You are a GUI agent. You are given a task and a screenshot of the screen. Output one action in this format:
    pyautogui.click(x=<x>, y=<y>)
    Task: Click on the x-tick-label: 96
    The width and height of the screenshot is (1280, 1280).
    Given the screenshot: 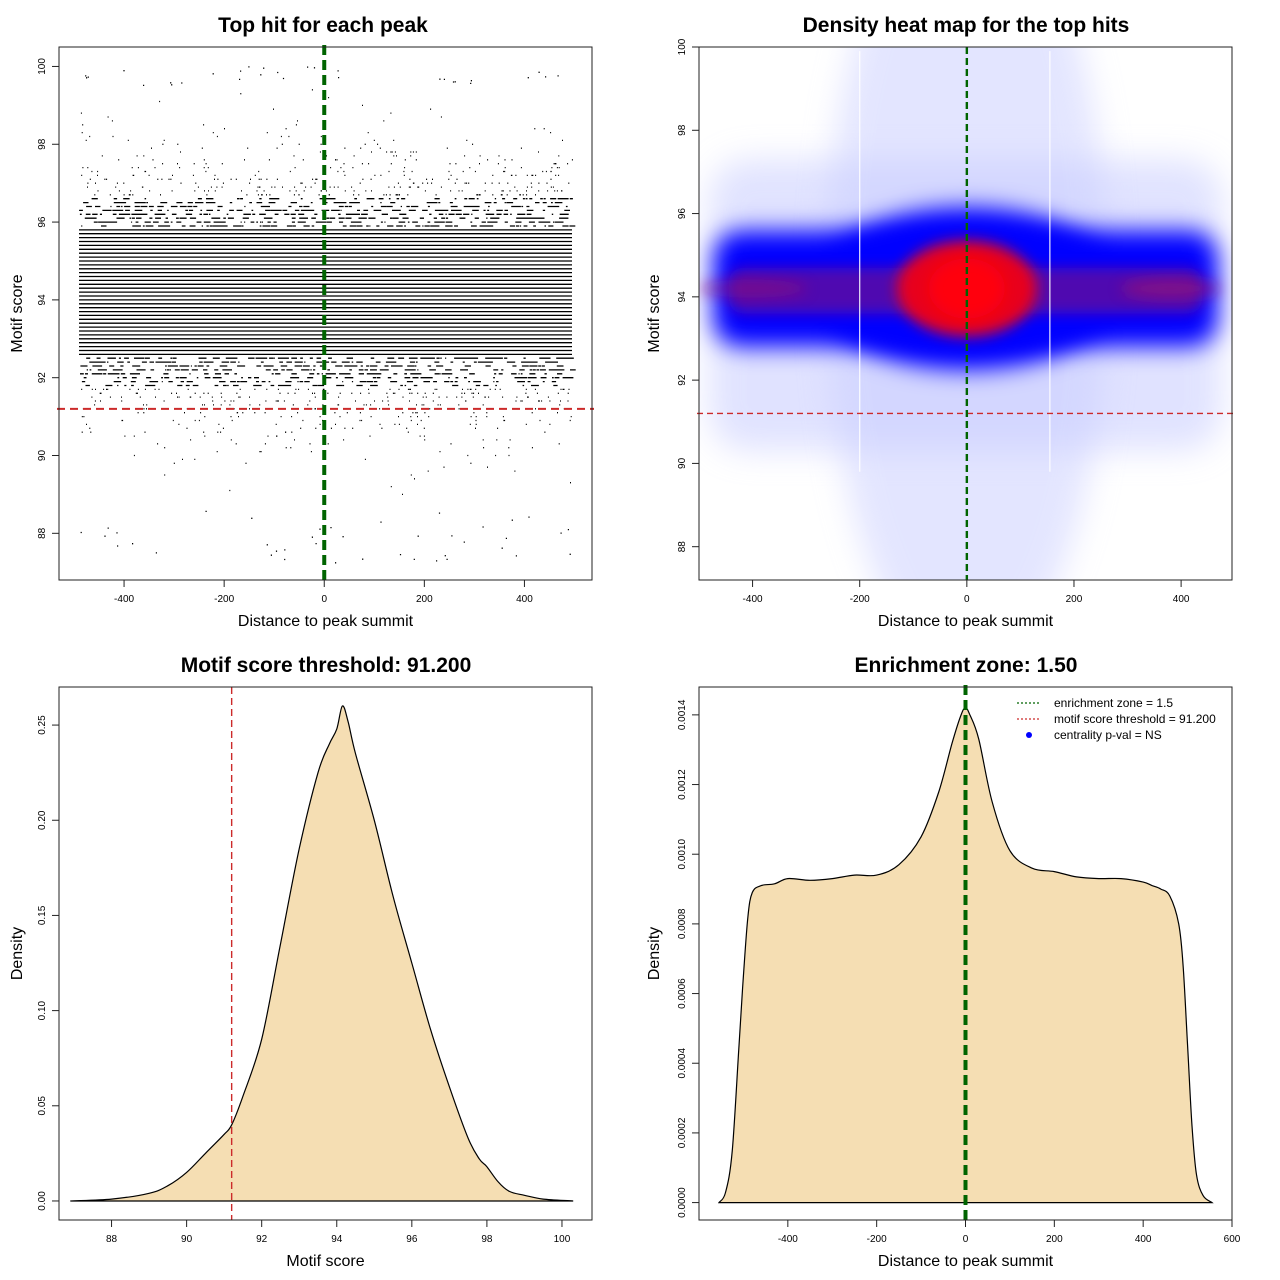 What is the action you would take?
    pyautogui.click(x=412, y=1239)
    